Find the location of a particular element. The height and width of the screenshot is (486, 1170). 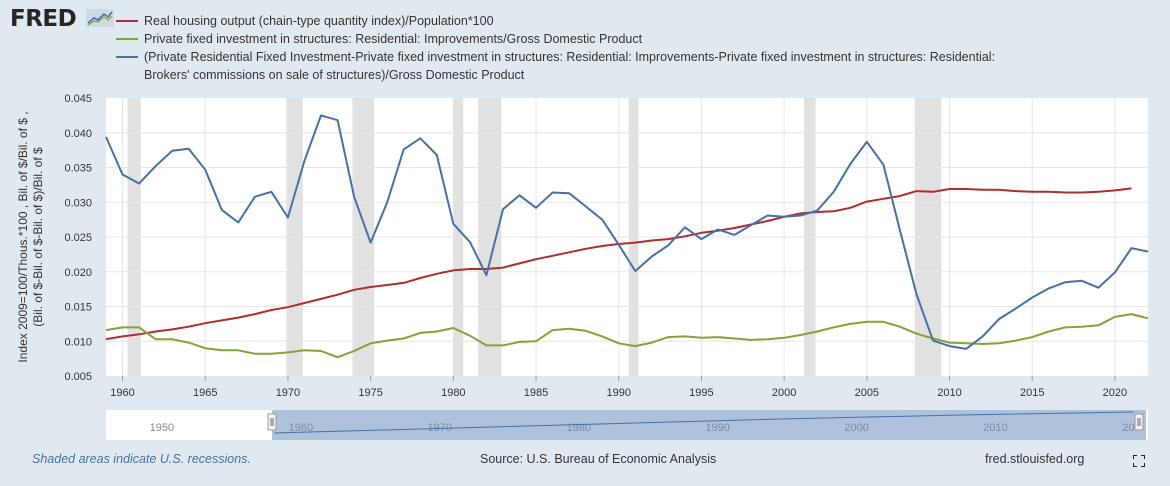

x-tick-label: 2010 is located at coordinates (949, 393).